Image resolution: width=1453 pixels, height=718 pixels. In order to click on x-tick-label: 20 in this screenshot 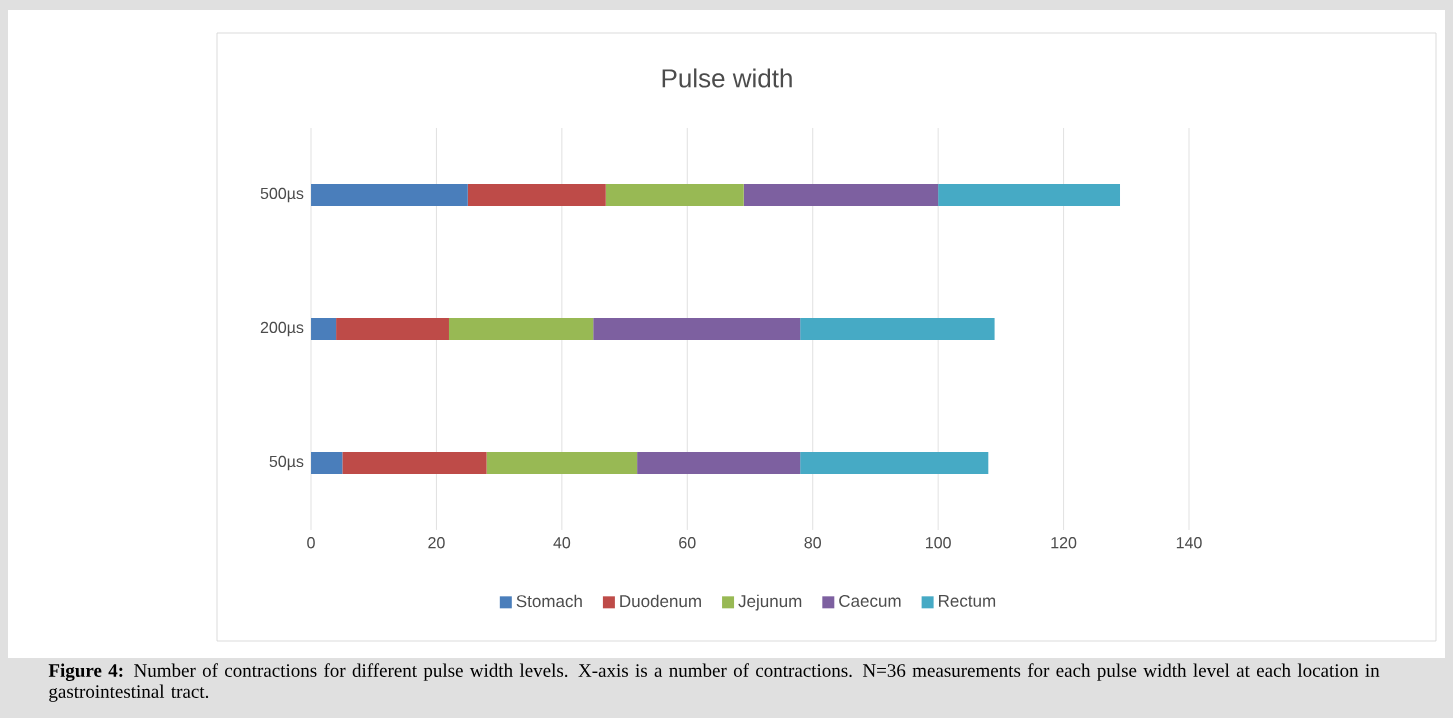, I will do `click(436, 543)`.